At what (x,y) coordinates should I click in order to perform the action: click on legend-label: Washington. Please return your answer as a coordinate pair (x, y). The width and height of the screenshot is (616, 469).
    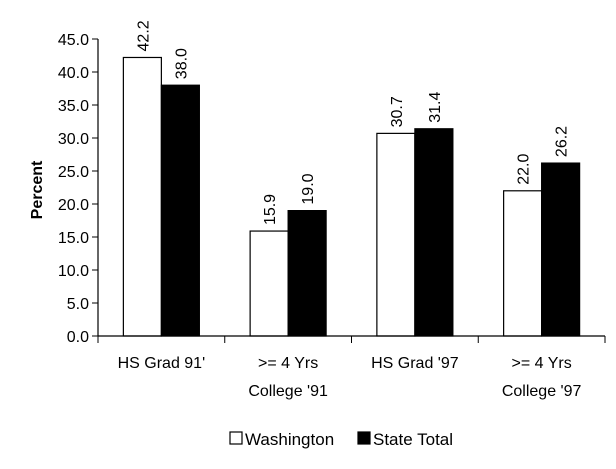
    Looking at the image, I should click on (289, 439).